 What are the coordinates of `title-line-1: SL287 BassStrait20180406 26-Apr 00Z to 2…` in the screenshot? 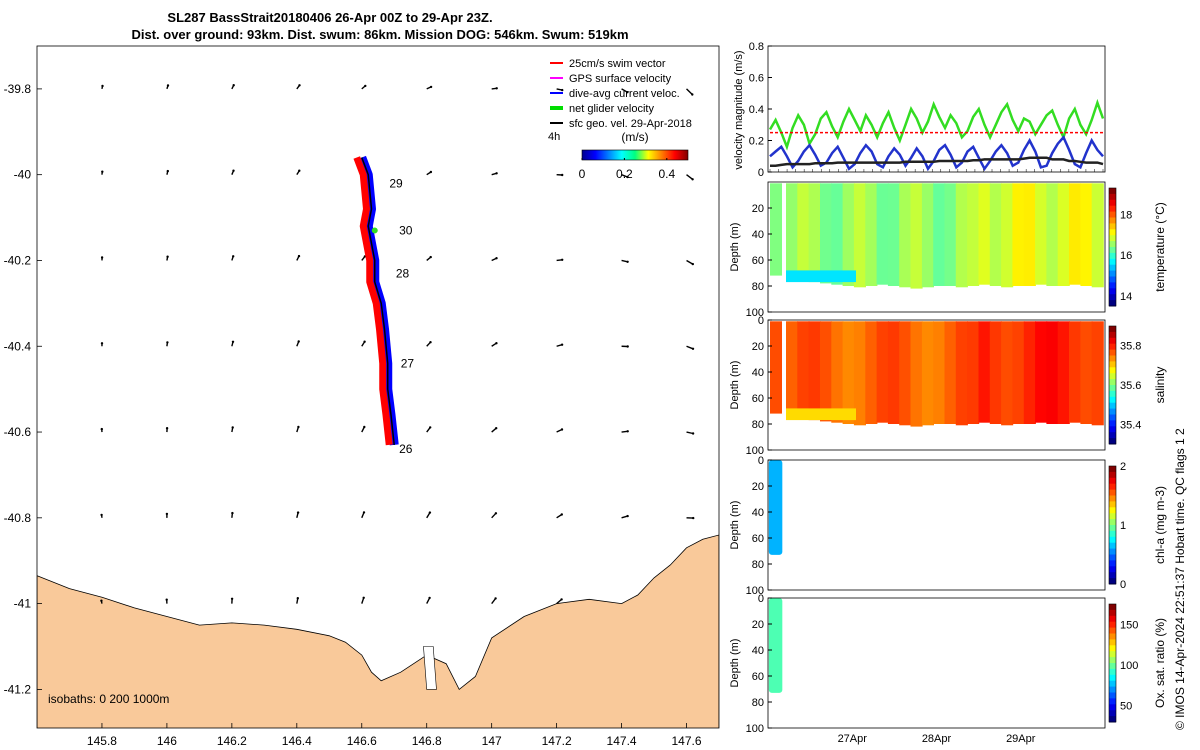 It's located at (329, 17).